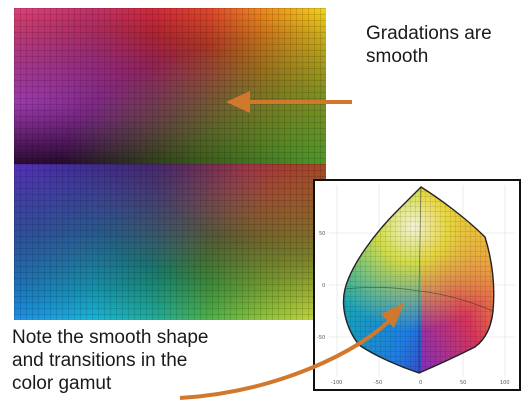  What do you see at coordinates (110, 337) in the screenshot?
I see `caption-gamut-line-1: Note the smooth shape` at bounding box center [110, 337].